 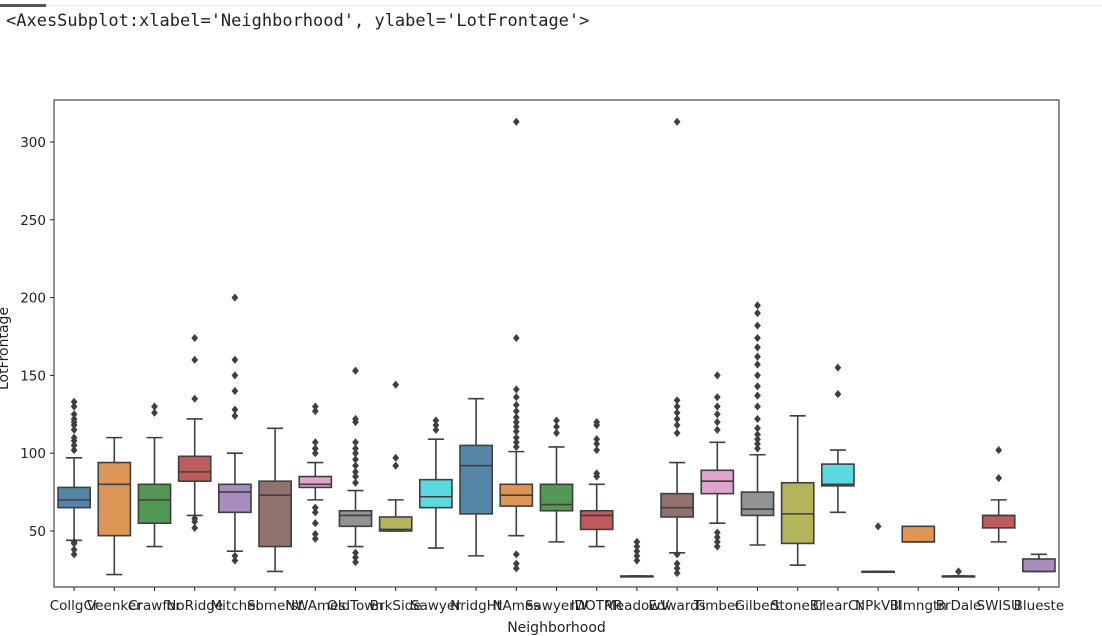 I want to click on x-tick-label-sawyer: Sawyer, so click(x=436, y=606).